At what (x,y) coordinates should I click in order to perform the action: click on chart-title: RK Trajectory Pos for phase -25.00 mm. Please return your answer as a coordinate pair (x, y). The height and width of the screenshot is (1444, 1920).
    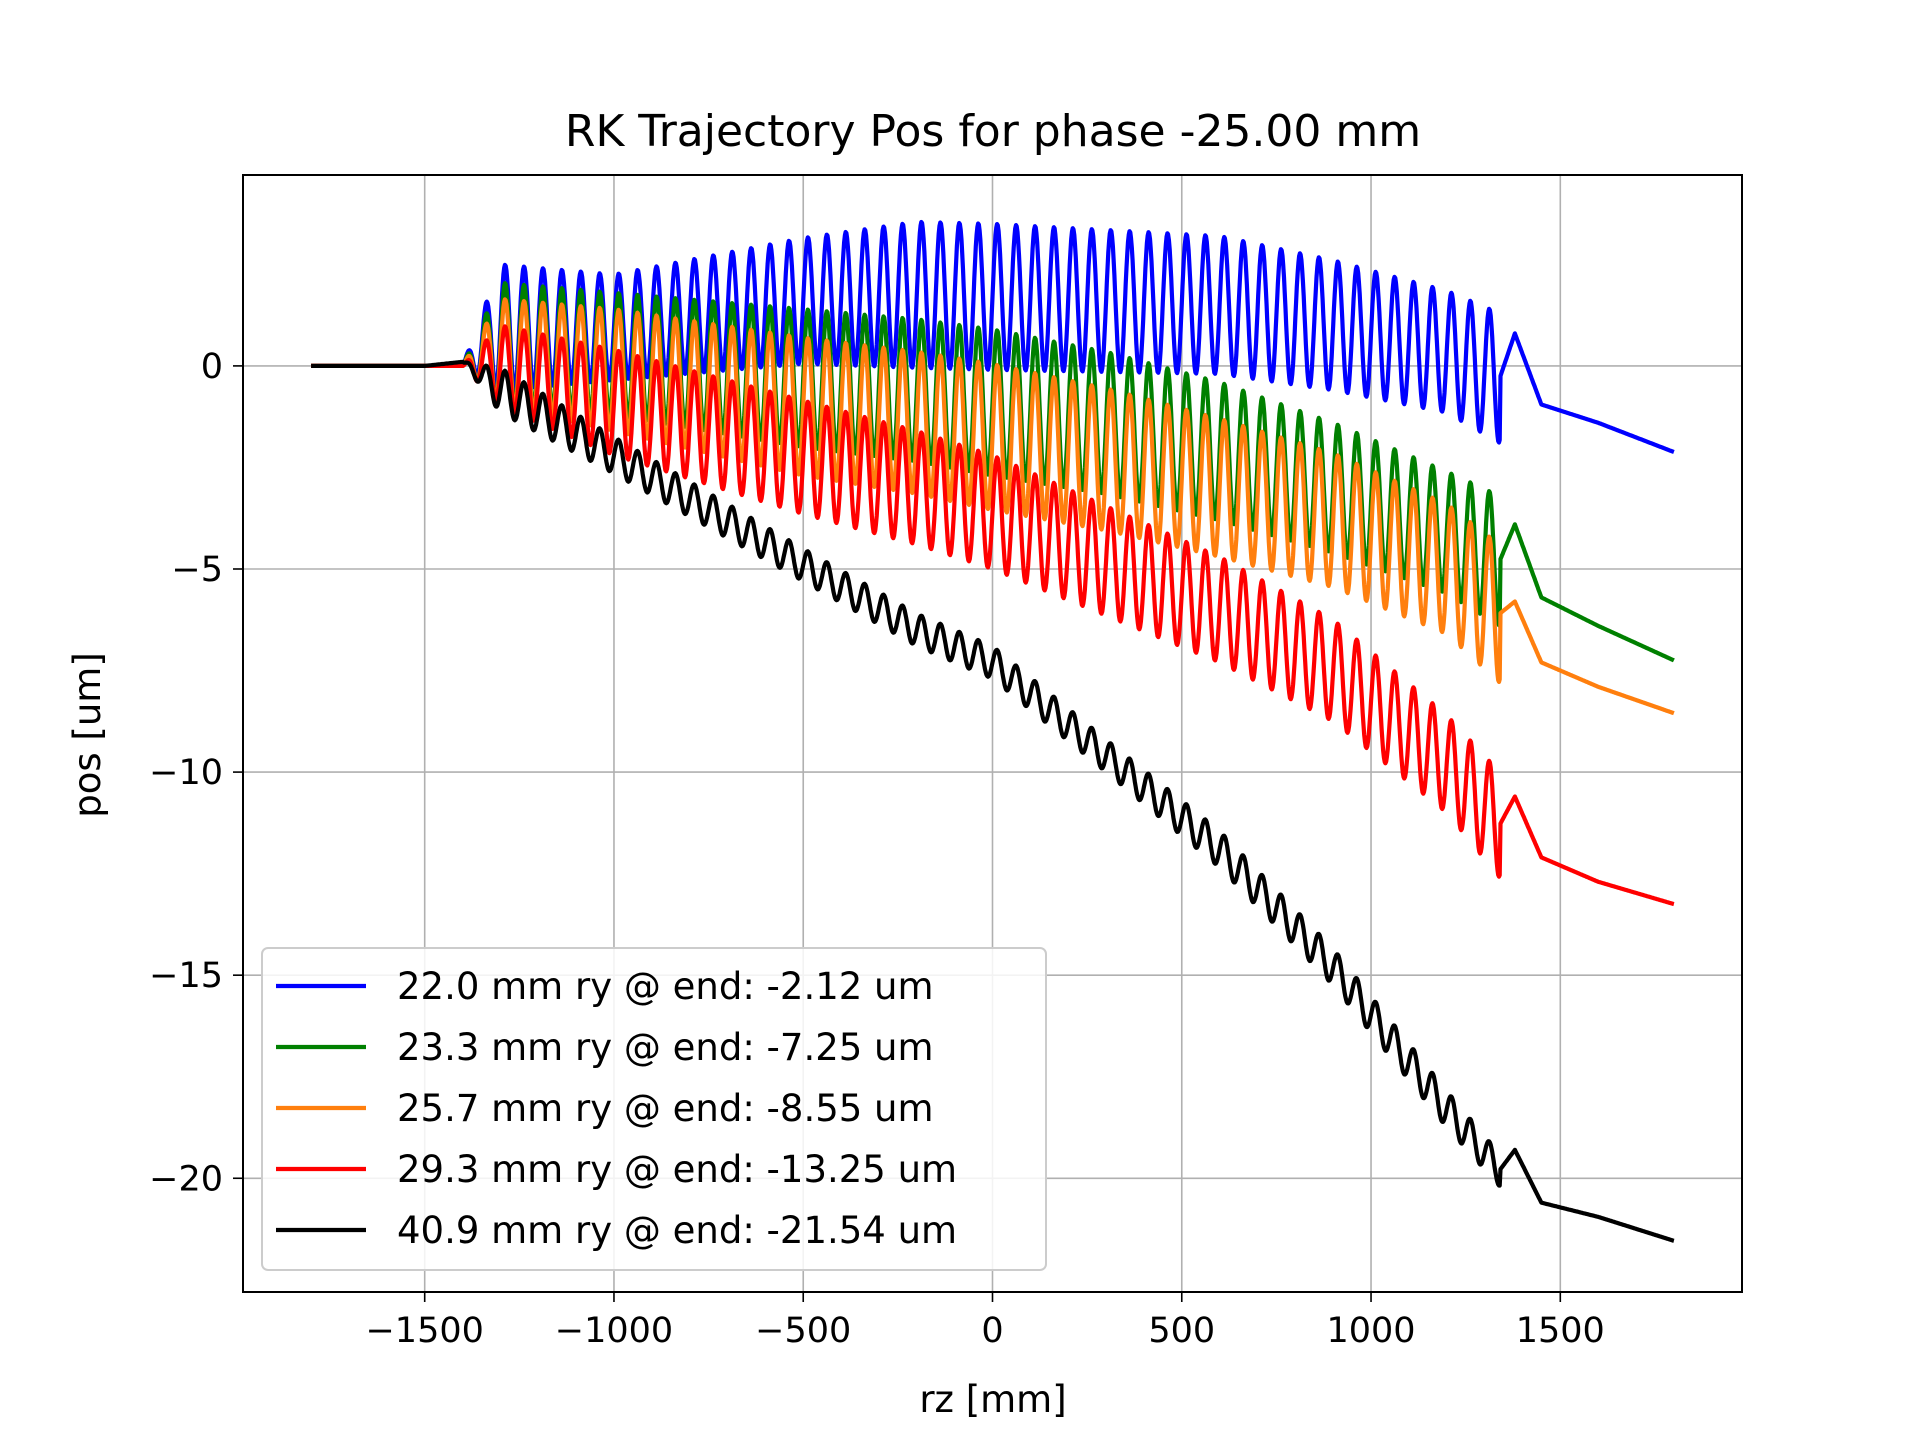
    Looking at the image, I should click on (993, 131).